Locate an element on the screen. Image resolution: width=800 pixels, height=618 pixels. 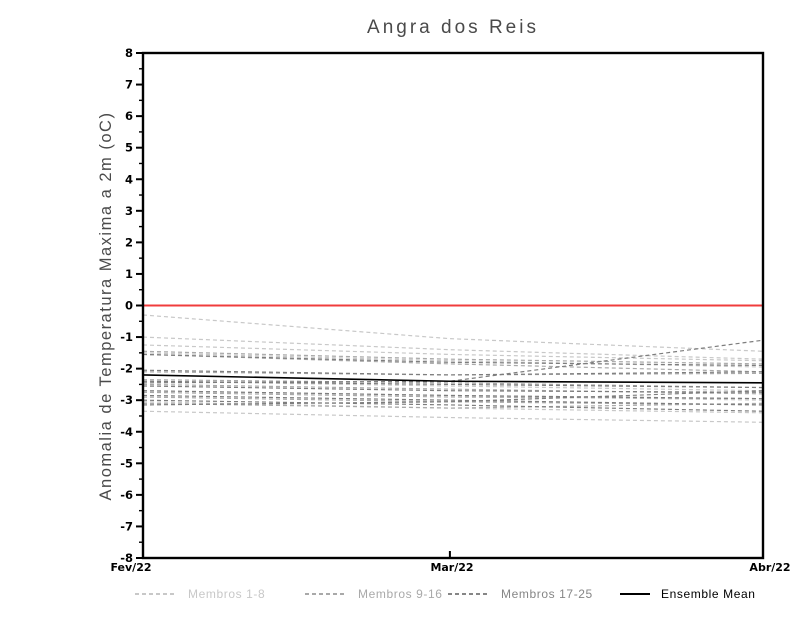
y-tick-label: -6 is located at coordinates (126, 495).